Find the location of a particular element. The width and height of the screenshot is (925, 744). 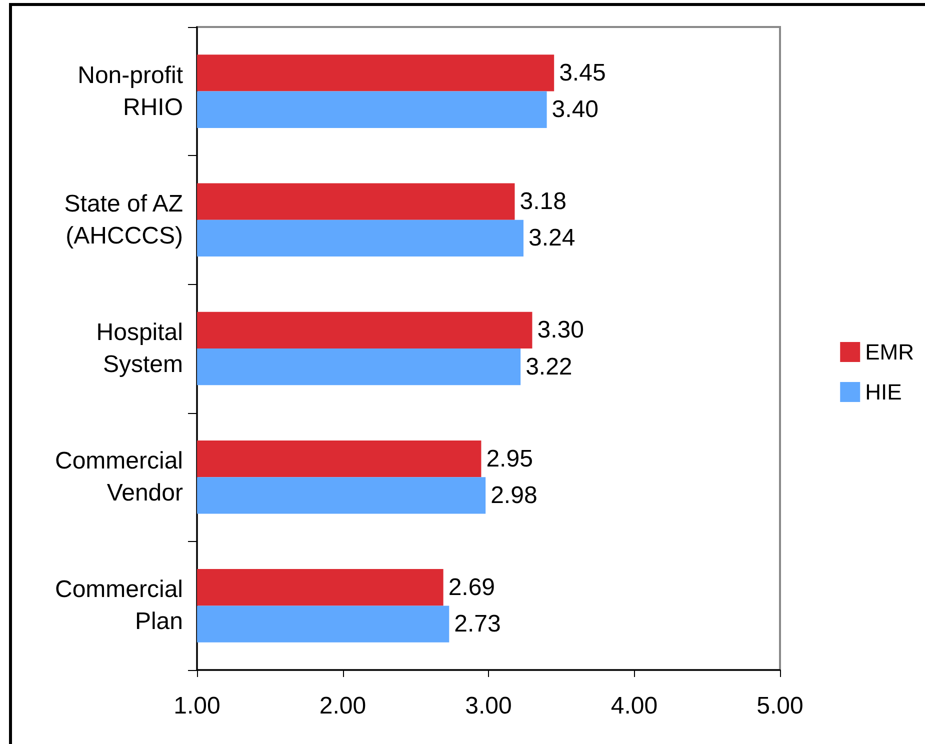

y-tick-label: Commercial Vendor is located at coordinates (118, 477).